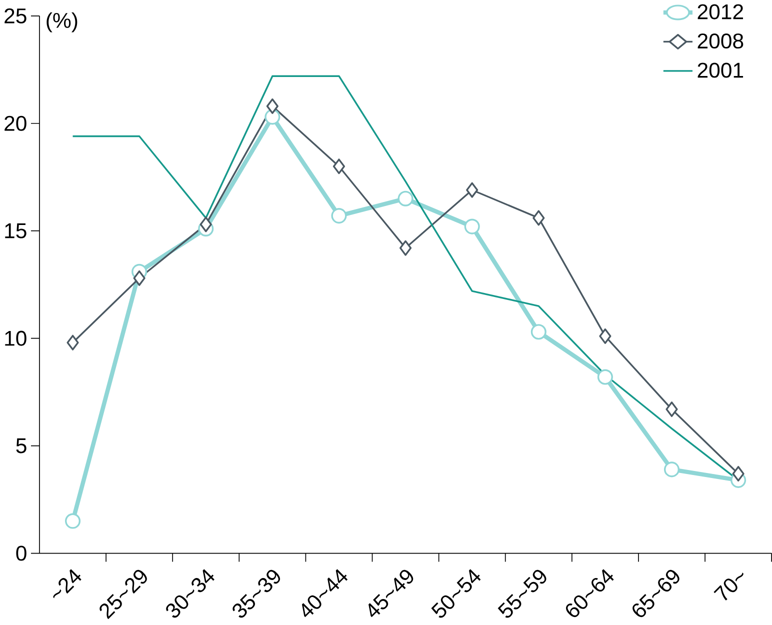 This screenshot has height=625, width=772. Describe the element at coordinates (721, 41) in the screenshot. I see `legend-label: 2008` at that location.